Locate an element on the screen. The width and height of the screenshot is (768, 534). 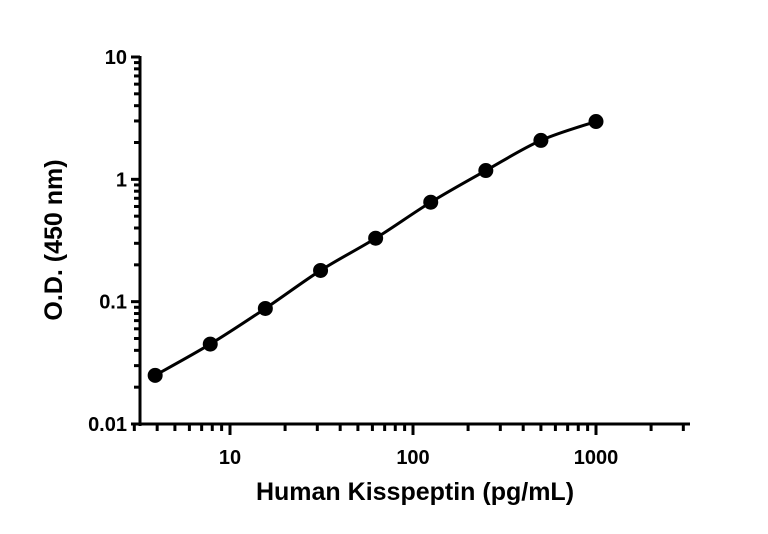
x-tick-label: 10 is located at coordinates (230, 458).